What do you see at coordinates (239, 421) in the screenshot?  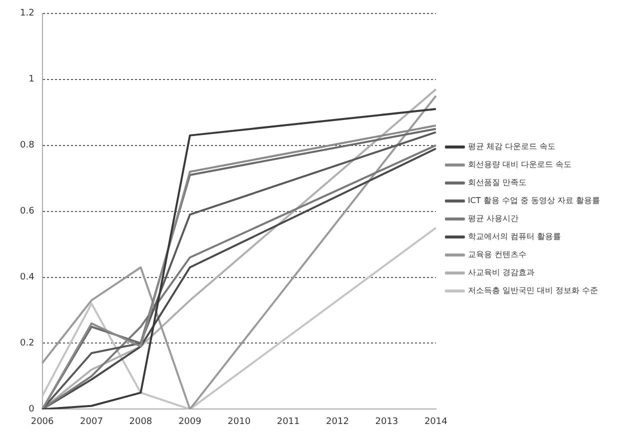 I see `x-tick-label: 2010` at bounding box center [239, 421].